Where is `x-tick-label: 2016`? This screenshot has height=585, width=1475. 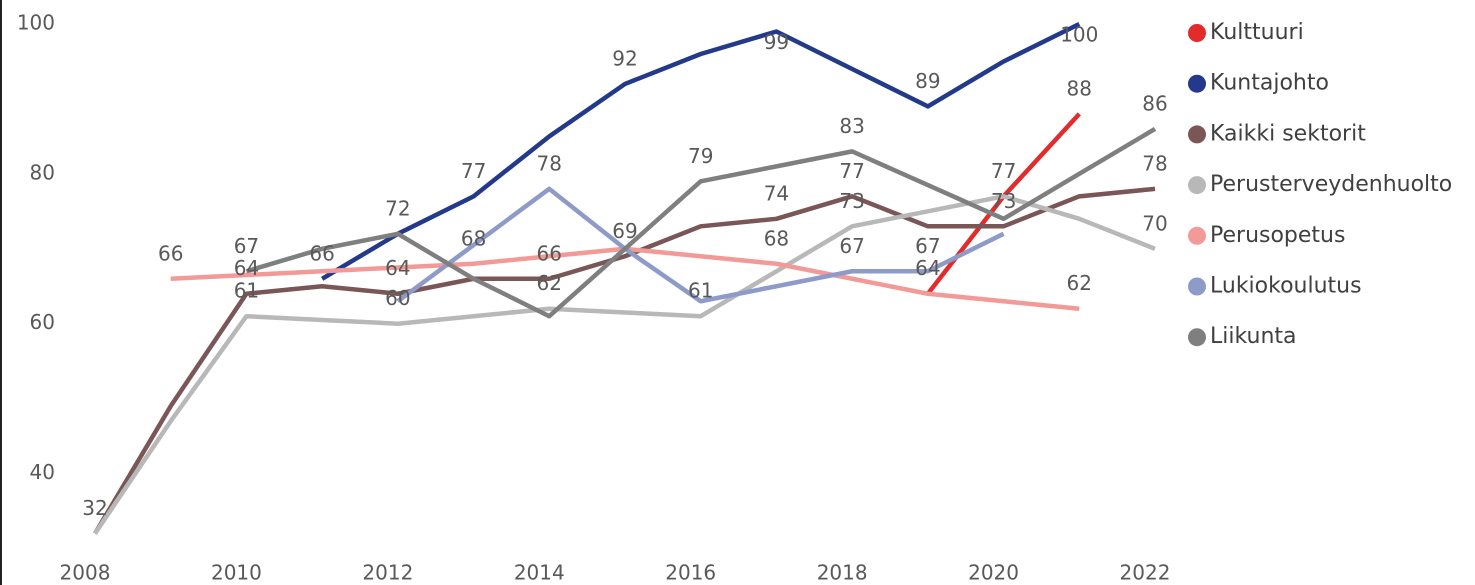
x-tick-label: 2016 is located at coordinates (690, 573).